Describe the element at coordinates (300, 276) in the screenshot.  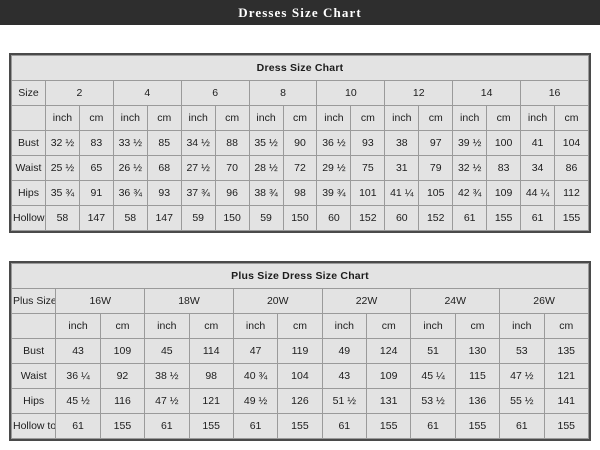
I see `table-title: Plus Size Dress Size Chart` at that location.